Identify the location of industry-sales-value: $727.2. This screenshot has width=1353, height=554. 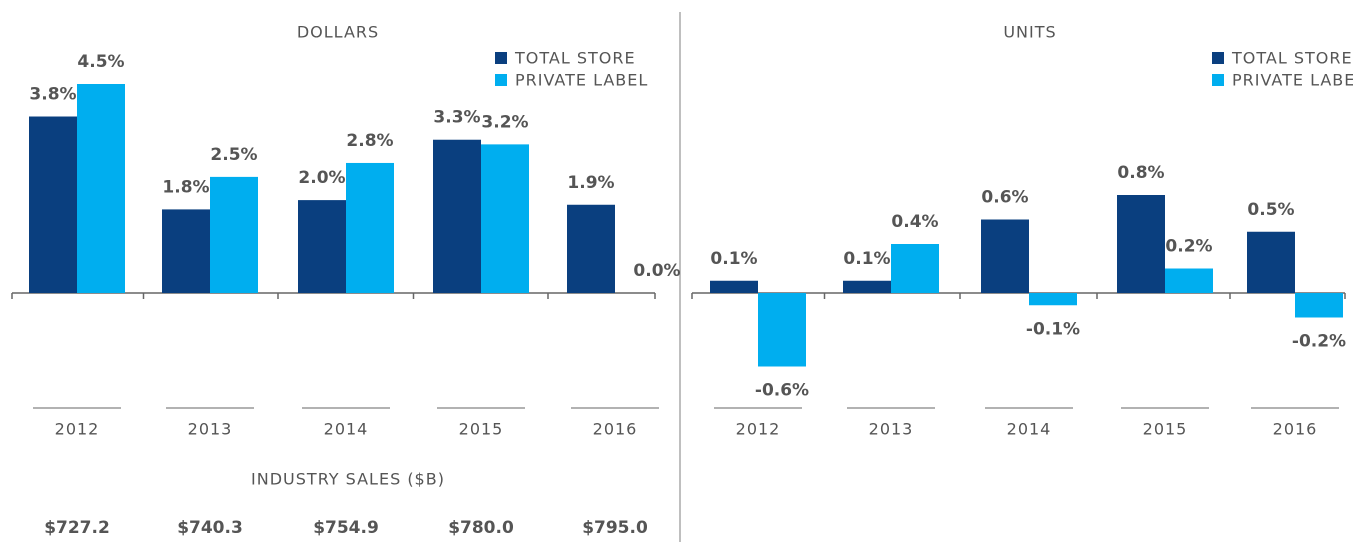
(77, 528).